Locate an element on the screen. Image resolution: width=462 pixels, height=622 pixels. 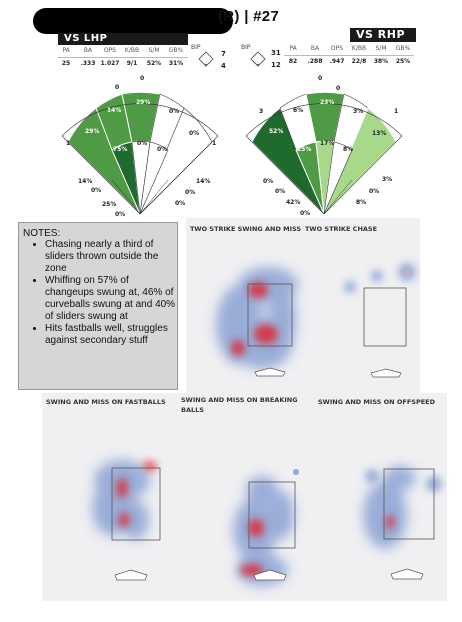
lhp-bottom-2-pct: 25% is located at coordinates (109, 204).